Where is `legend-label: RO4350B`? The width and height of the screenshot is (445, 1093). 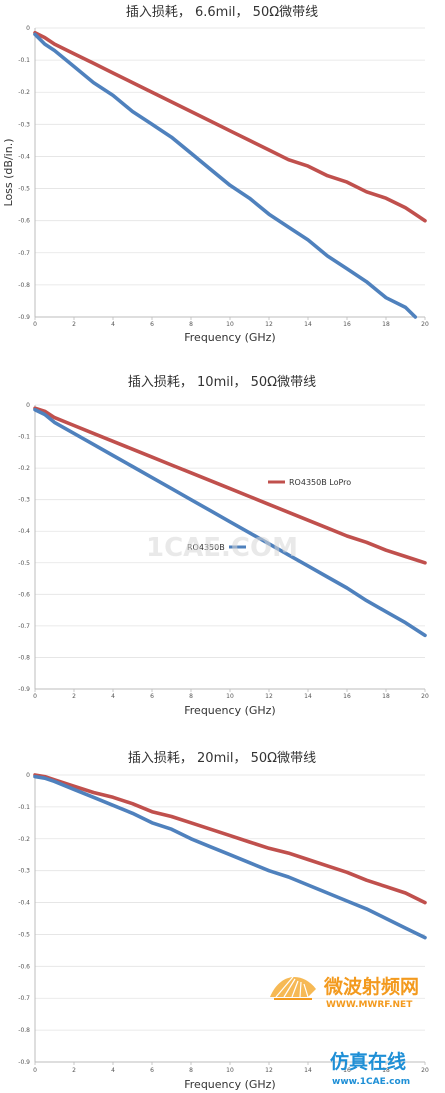
legend-label: RO4350B is located at coordinates (206, 547).